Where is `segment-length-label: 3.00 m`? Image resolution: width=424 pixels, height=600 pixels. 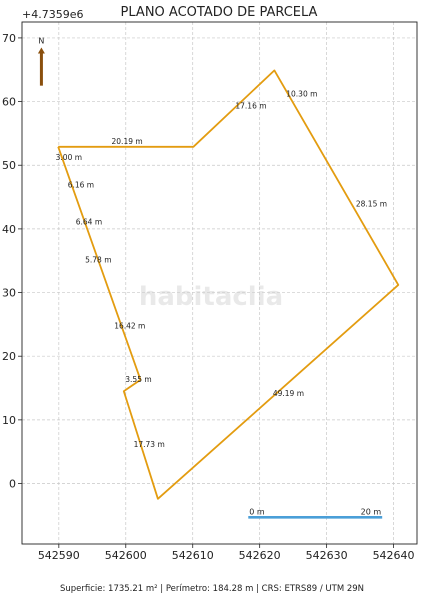 segment-length-label: 3.00 m is located at coordinates (69, 157).